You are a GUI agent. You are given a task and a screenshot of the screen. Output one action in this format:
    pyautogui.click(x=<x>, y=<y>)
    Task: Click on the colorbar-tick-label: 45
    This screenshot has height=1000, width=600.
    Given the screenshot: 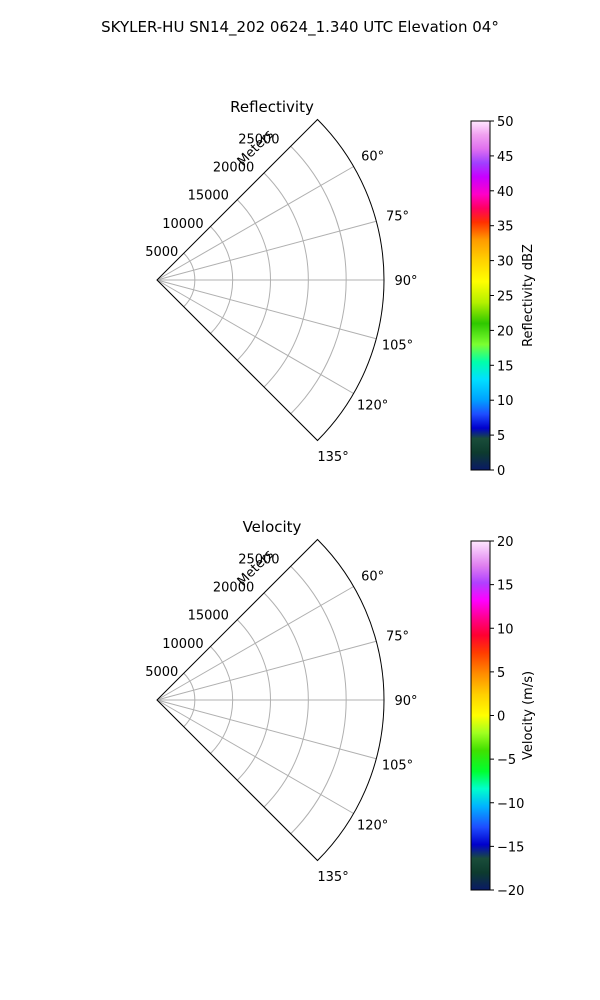 What is the action you would take?
    pyautogui.click(x=505, y=157)
    